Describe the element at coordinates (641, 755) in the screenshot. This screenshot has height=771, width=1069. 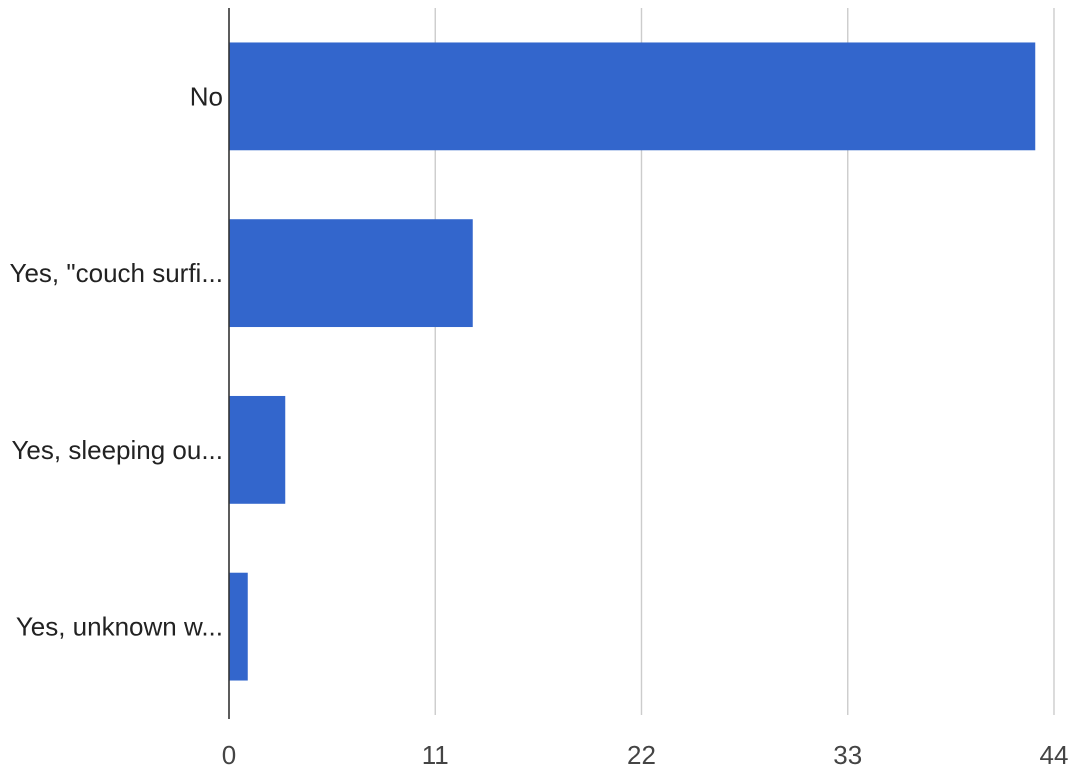
I see `x-tick-label: 22` at that location.